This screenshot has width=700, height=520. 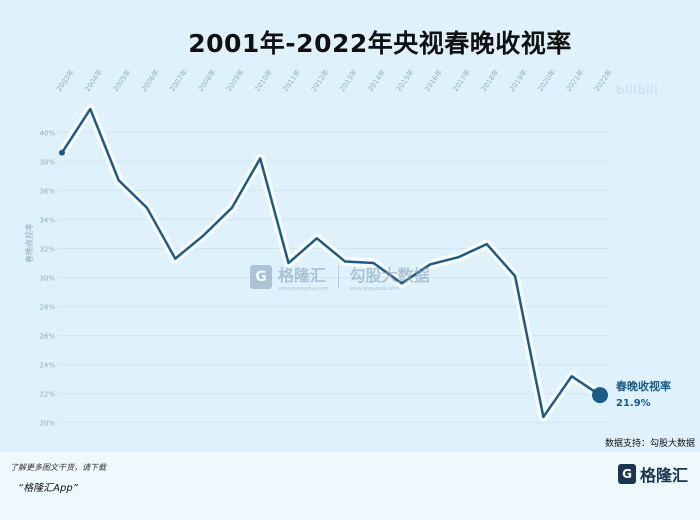 What do you see at coordinates (637, 90) in the screenshot?
I see `bilibili-watermark: bilibili` at bounding box center [637, 90].